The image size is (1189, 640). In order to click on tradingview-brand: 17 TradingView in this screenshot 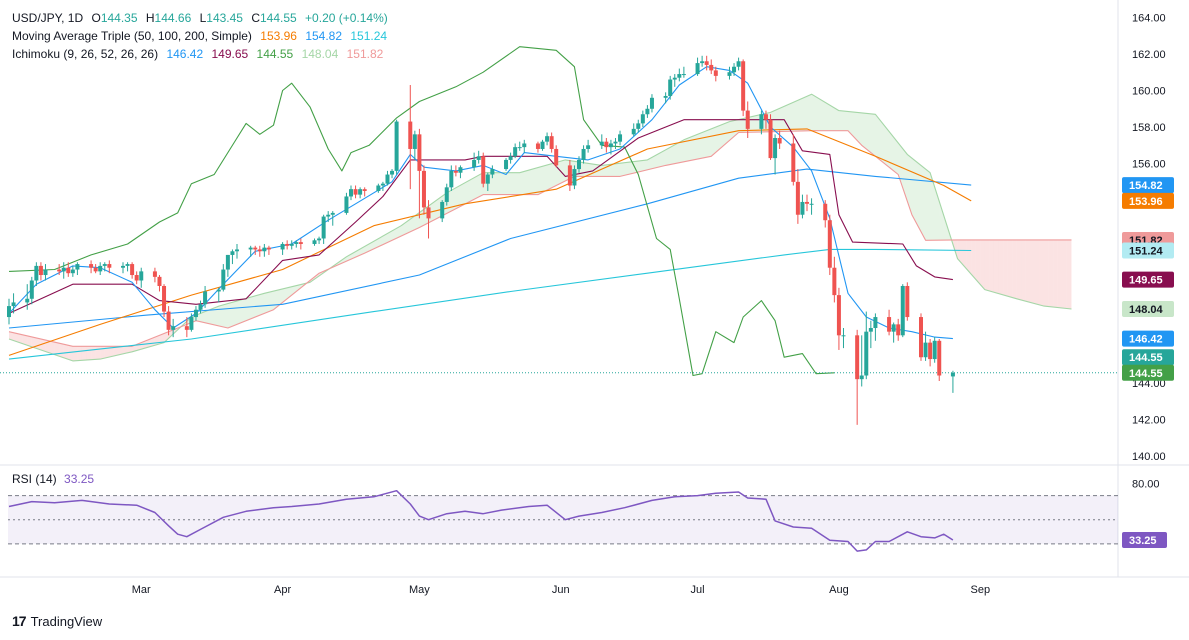, I will do `click(57, 621)`.